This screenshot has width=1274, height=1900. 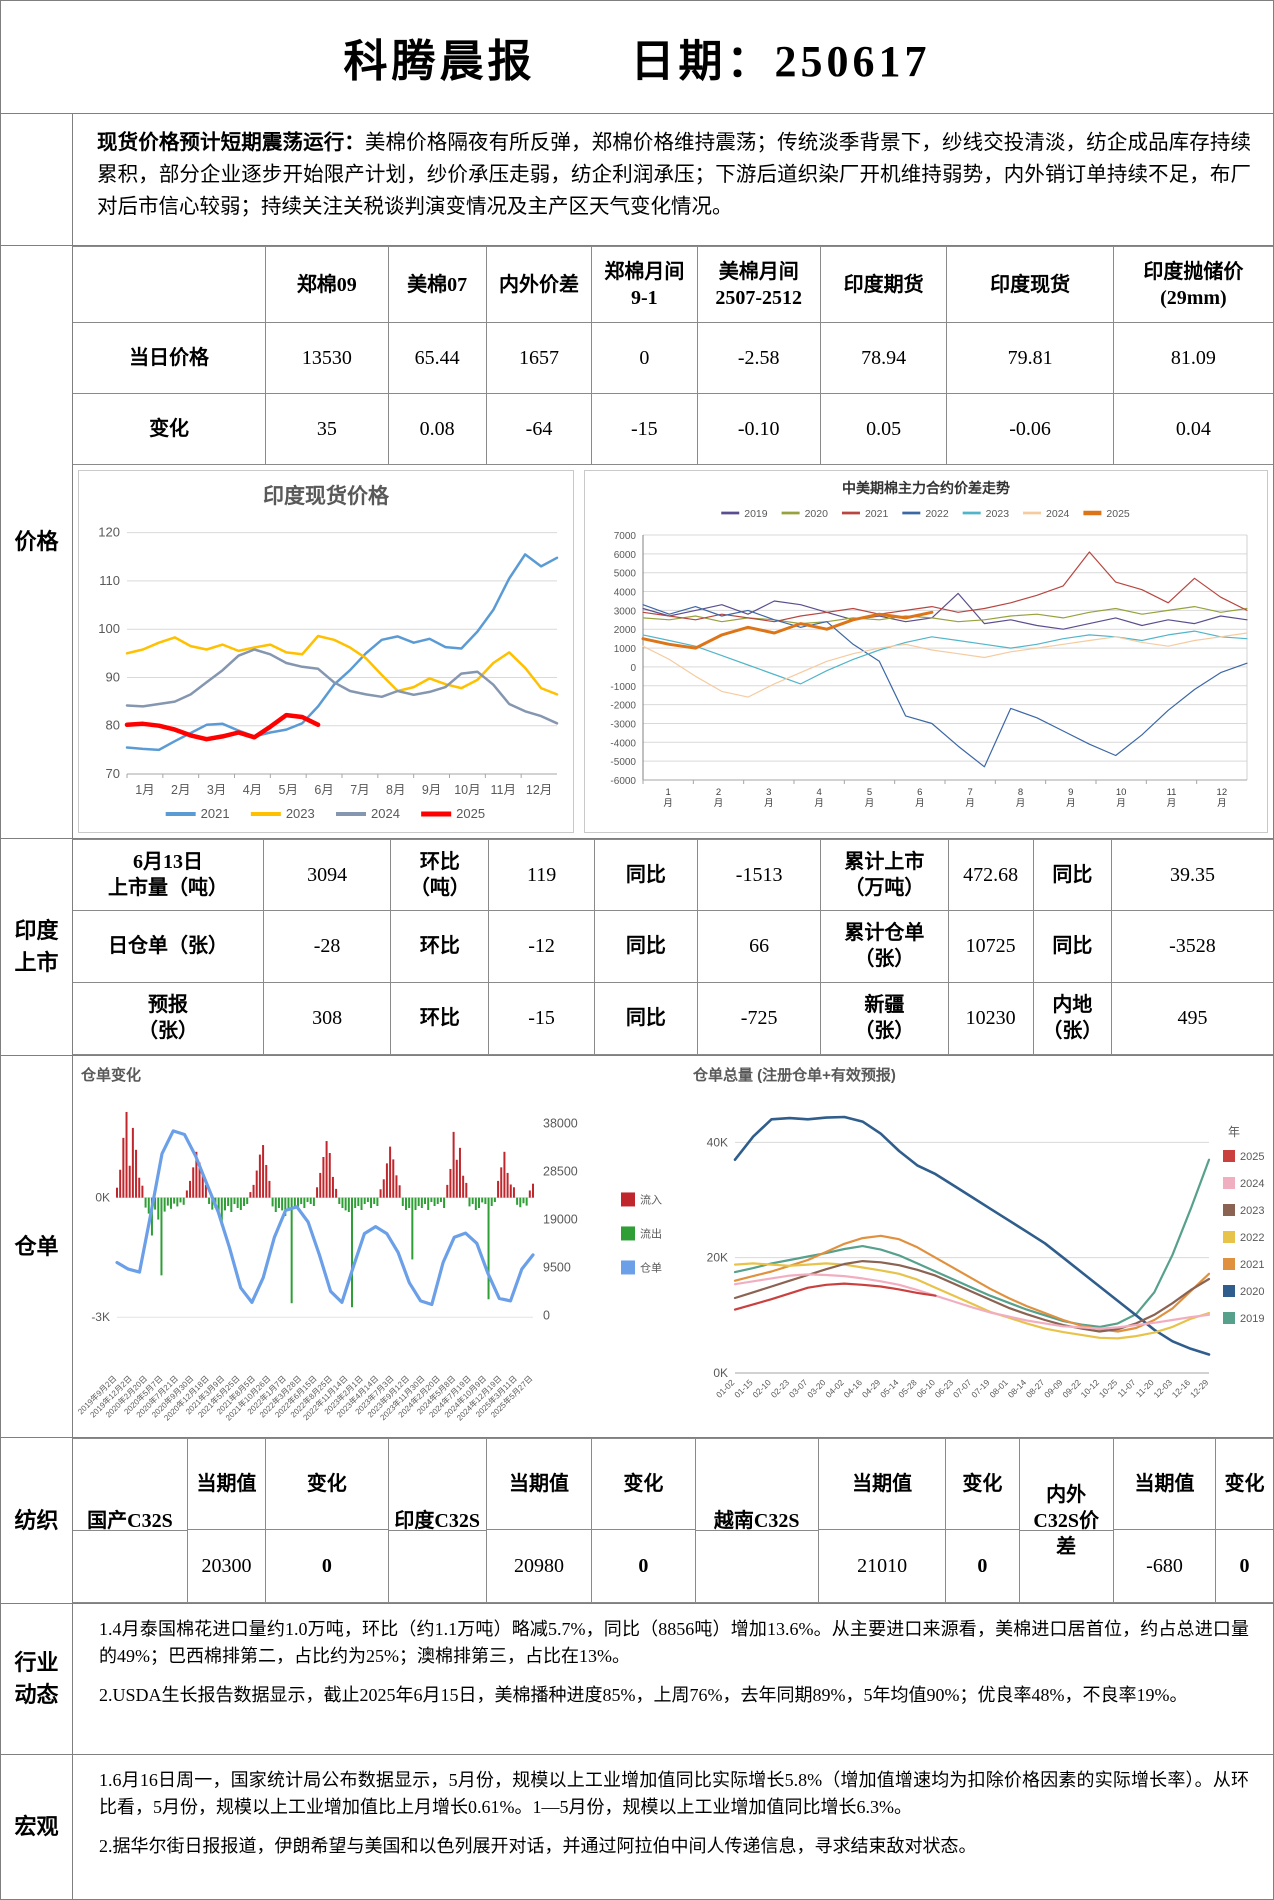 I want to click on svg-text: 11-07, so click(x=1126, y=1388).